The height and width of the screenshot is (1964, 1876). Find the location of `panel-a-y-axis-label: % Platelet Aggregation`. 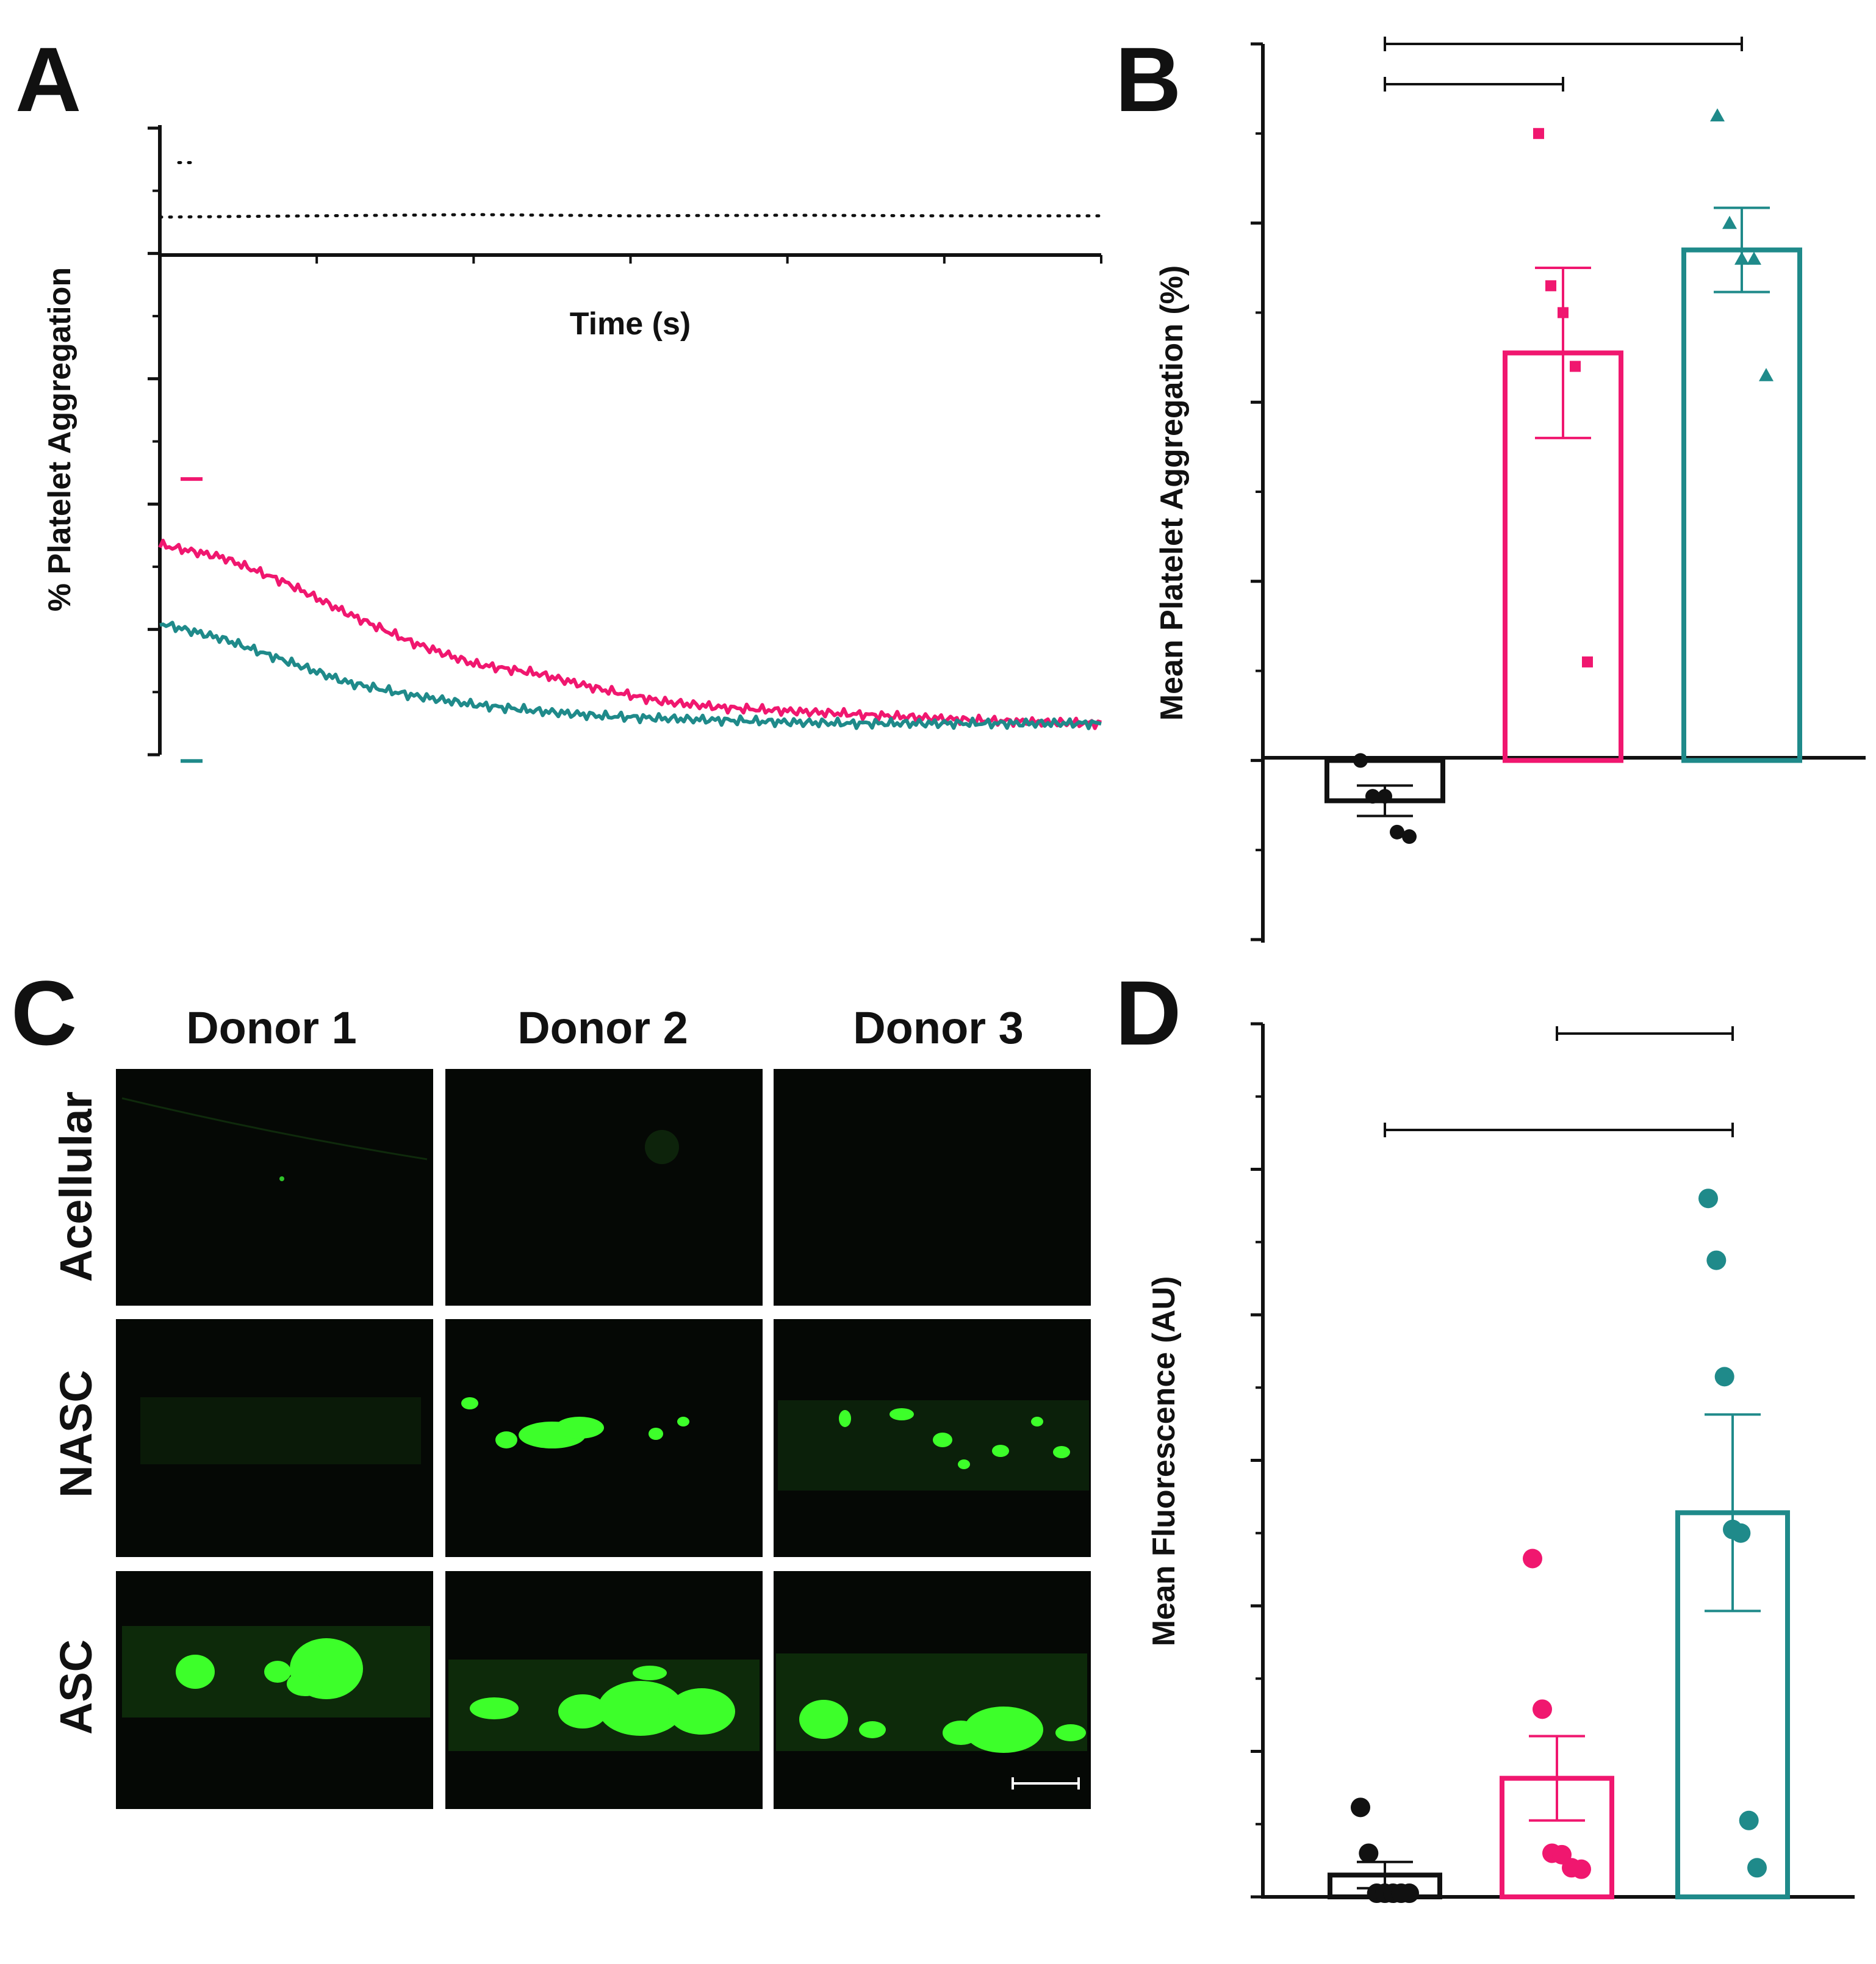

panel-a-y-axis-label: % Platelet Aggregation is located at coordinates (60, 439).